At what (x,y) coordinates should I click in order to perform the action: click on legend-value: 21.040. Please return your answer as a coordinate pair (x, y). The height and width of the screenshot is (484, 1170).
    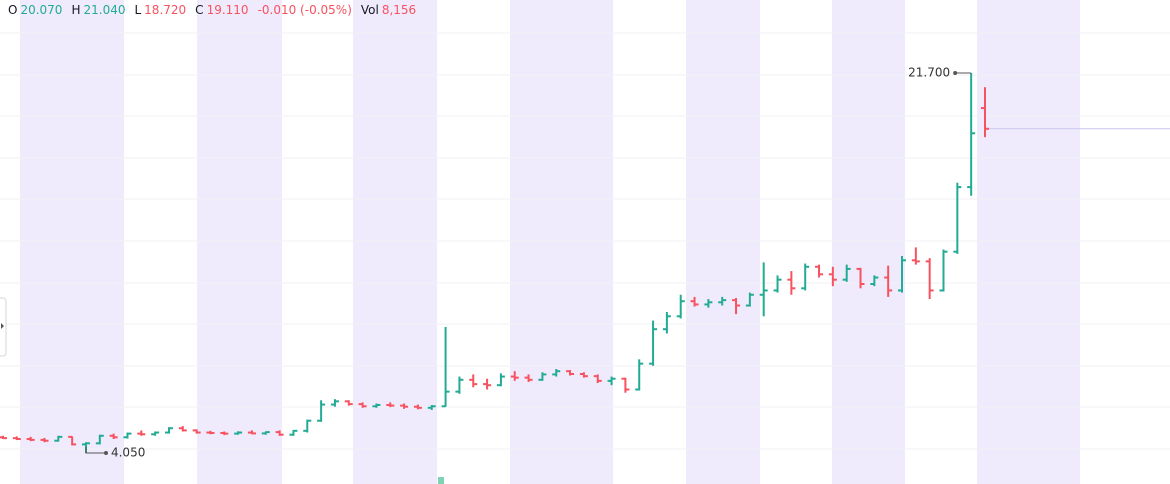
    Looking at the image, I should click on (104, 10).